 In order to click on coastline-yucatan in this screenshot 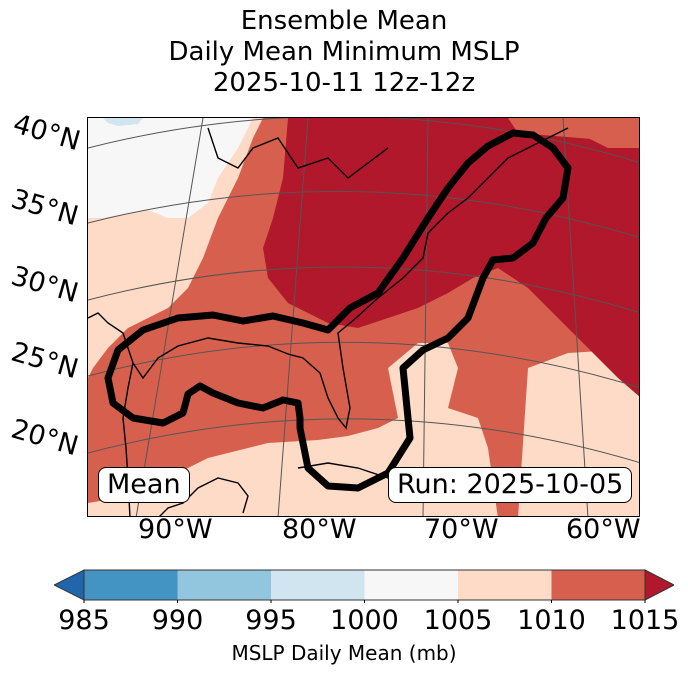, I will do `click(204, 496)`.